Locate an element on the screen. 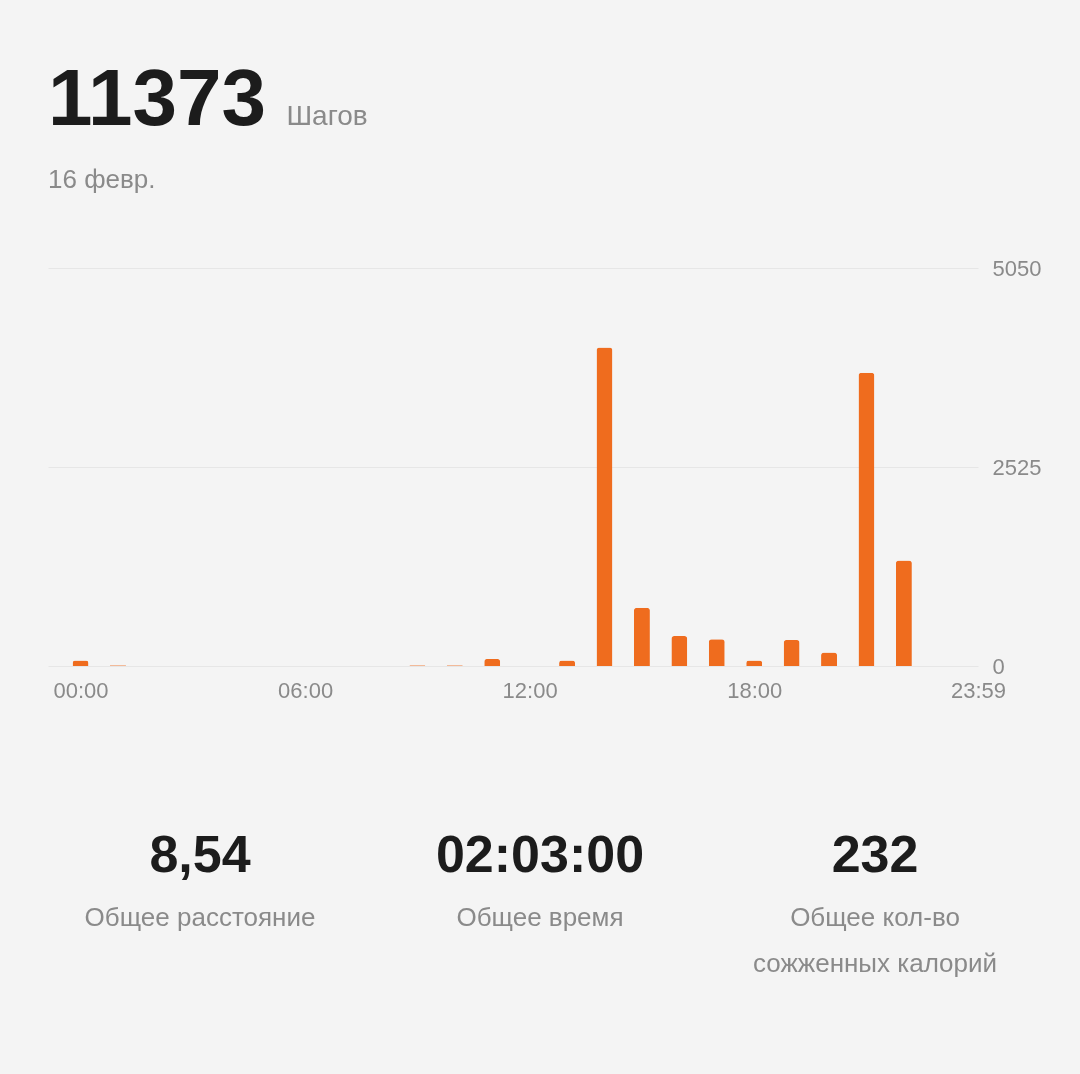  text: Общее расстояние is located at coordinates (200, 917).